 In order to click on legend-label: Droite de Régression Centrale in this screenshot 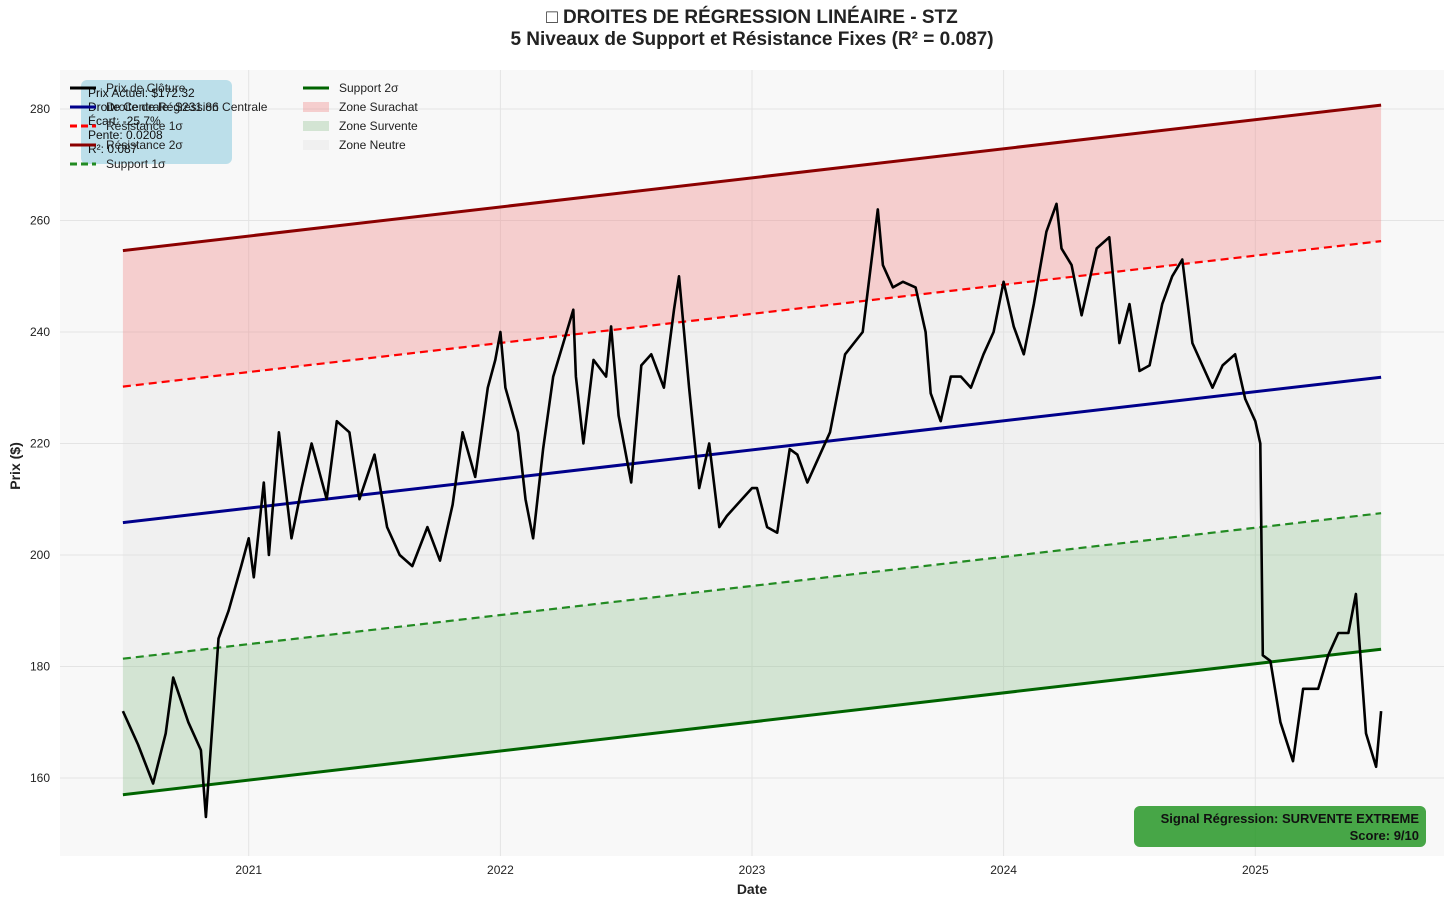, I will do `click(187, 107)`.